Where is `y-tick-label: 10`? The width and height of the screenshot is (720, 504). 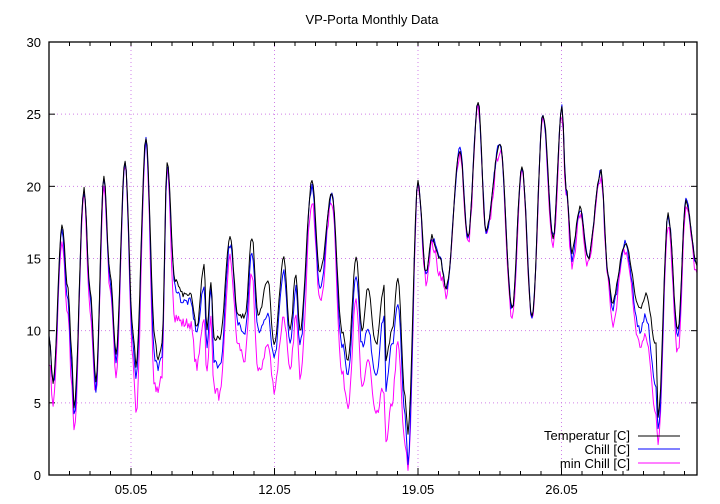
y-tick-label: 10 is located at coordinates (34, 331).